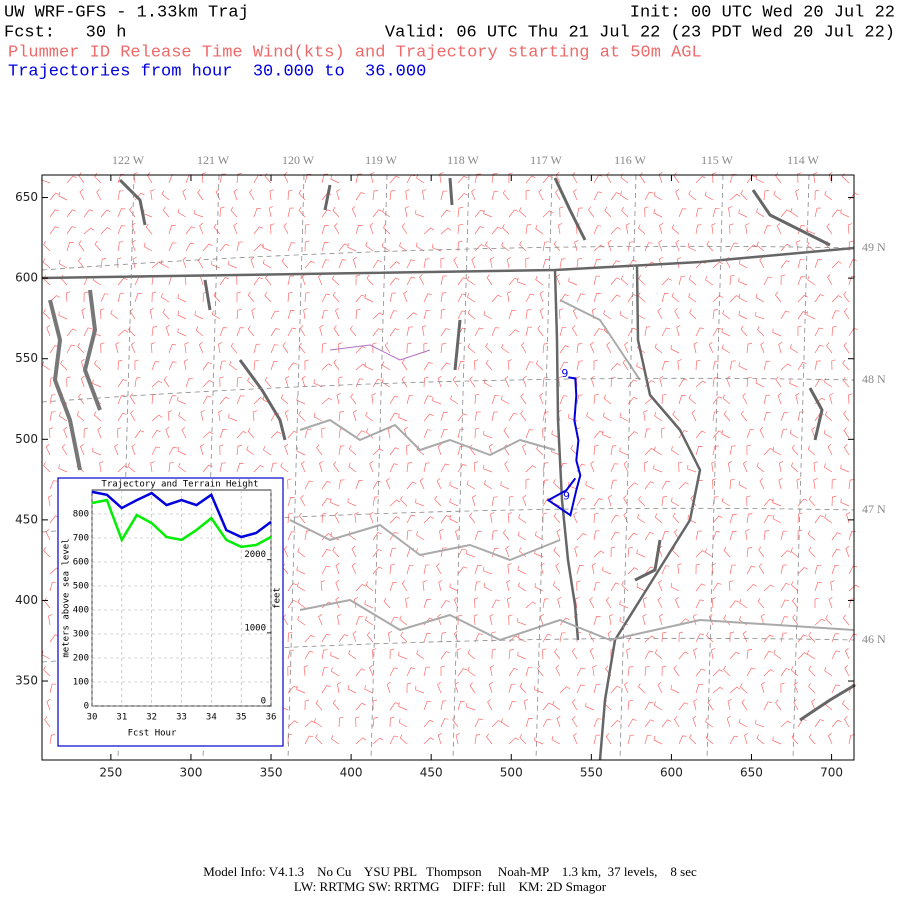 The image size is (900, 900). What do you see at coordinates (564, 446) in the screenshot?
I see `trajectory-line` at bounding box center [564, 446].